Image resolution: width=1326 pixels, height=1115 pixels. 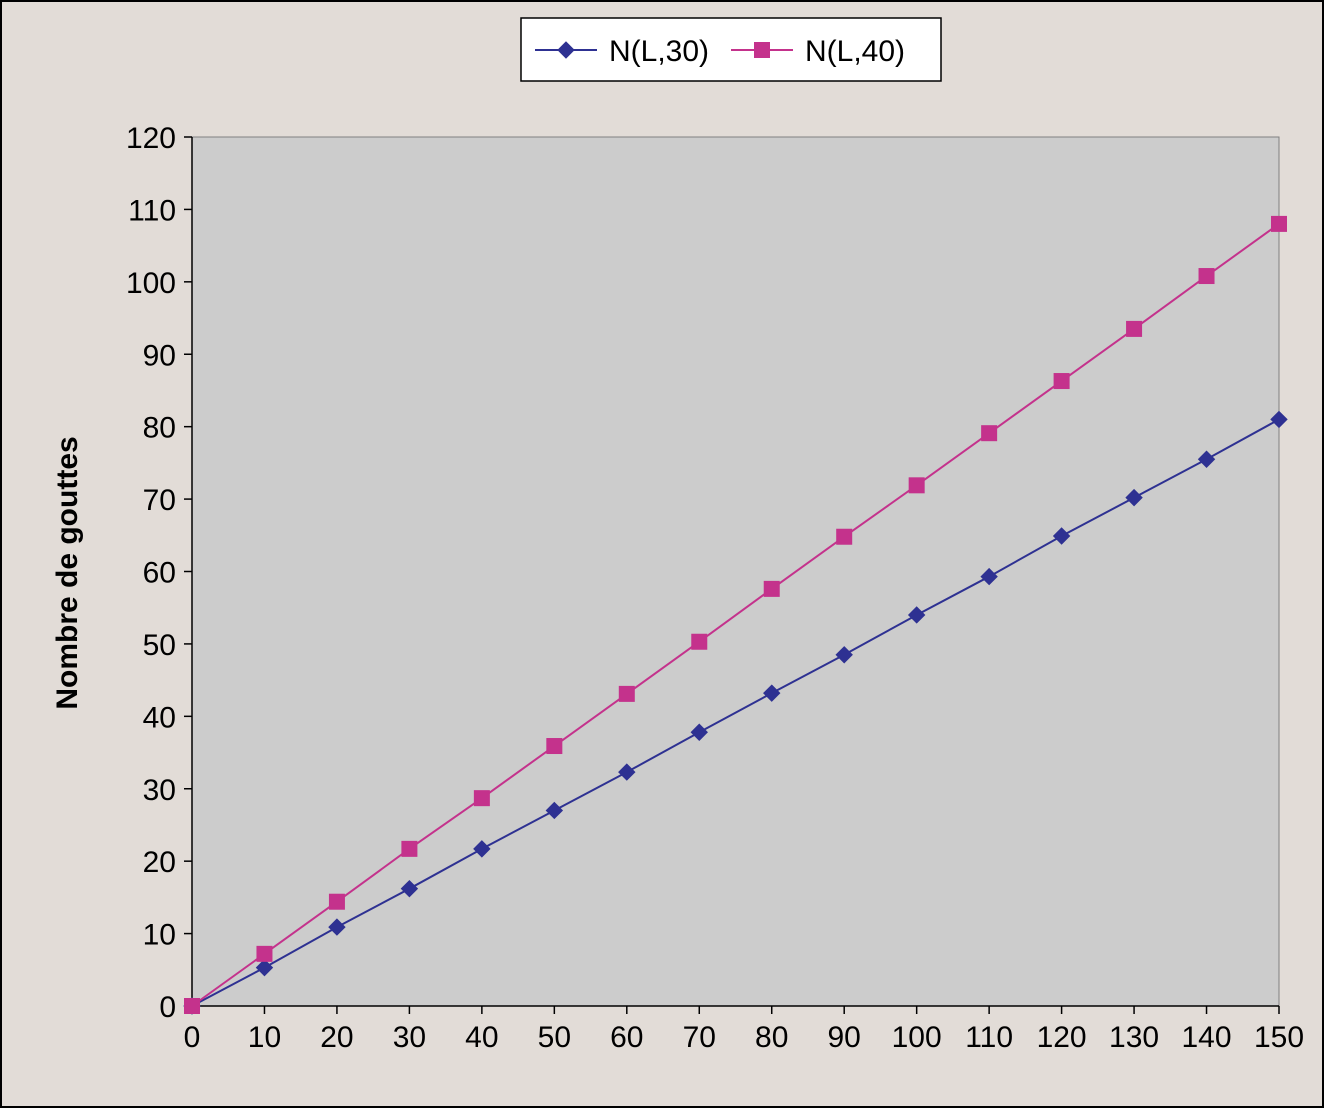 What do you see at coordinates (744, 1029) in the screenshot?
I see `x-axis: 0 10 20 30 40 50 60 70 80 90 100 110 120 130 140 150` at bounding box center [744, 1029].